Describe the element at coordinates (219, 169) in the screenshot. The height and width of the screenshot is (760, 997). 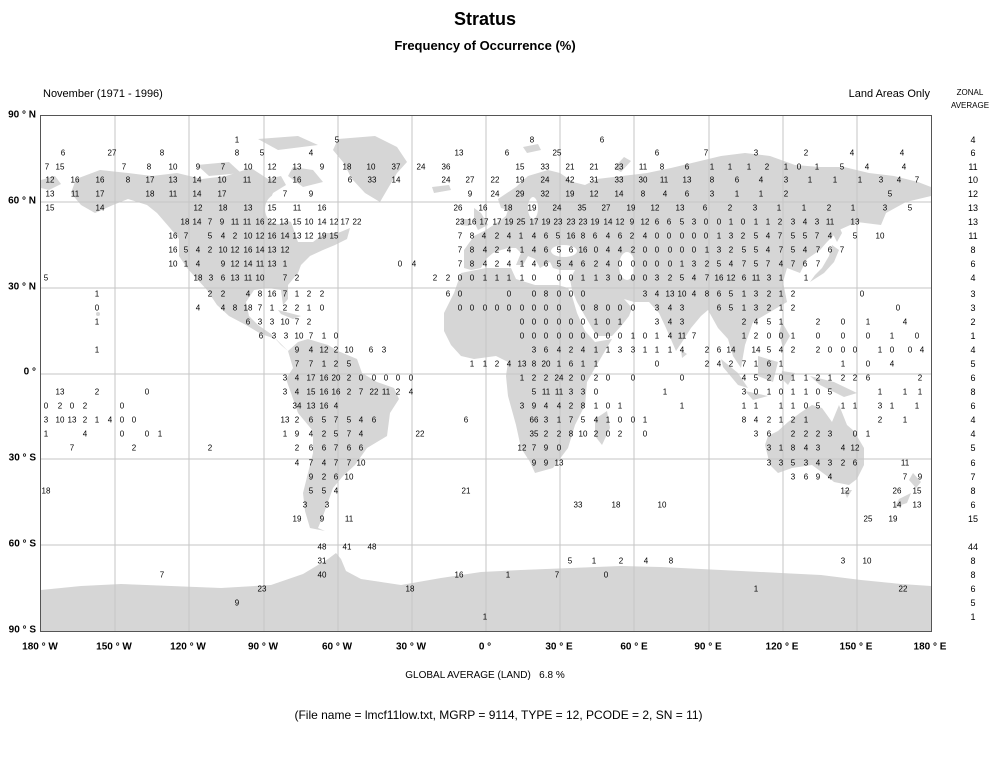
I see `landmass-victoria-island` at that location.